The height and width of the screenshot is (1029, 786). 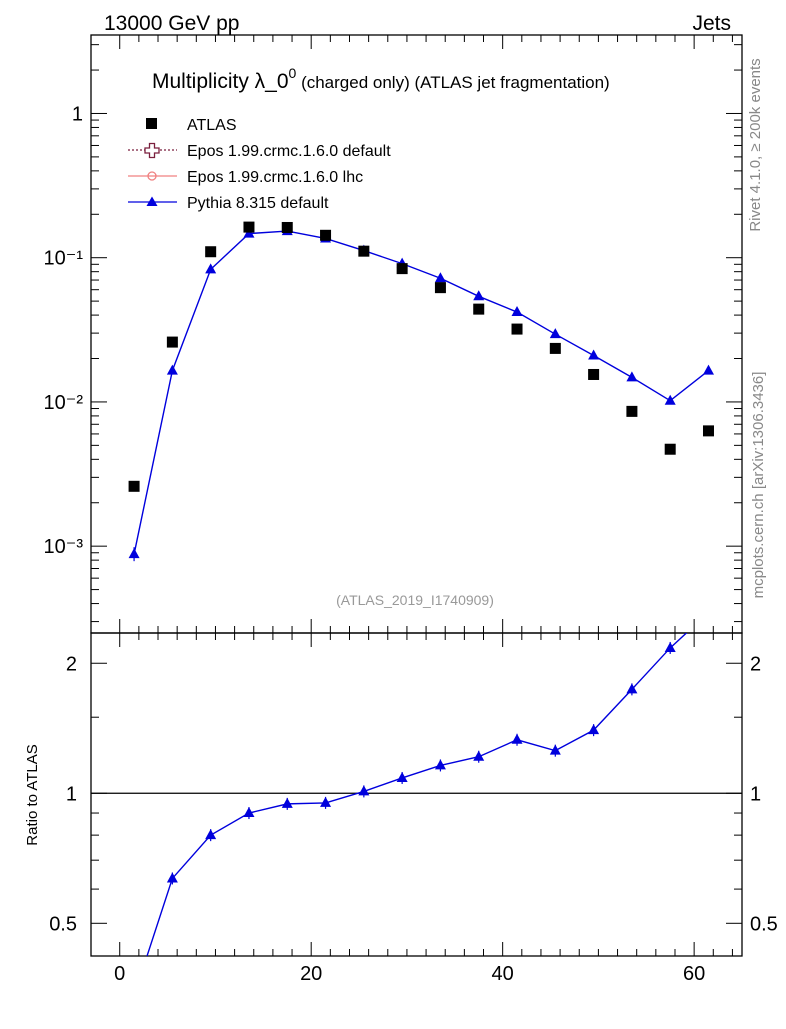 What do you see at coordinates (452, 82) in the screenshot?
I see `plot-title-suffix: (charged only) (ATLAS jet fragmentation)` at bounding box center [452, 82].